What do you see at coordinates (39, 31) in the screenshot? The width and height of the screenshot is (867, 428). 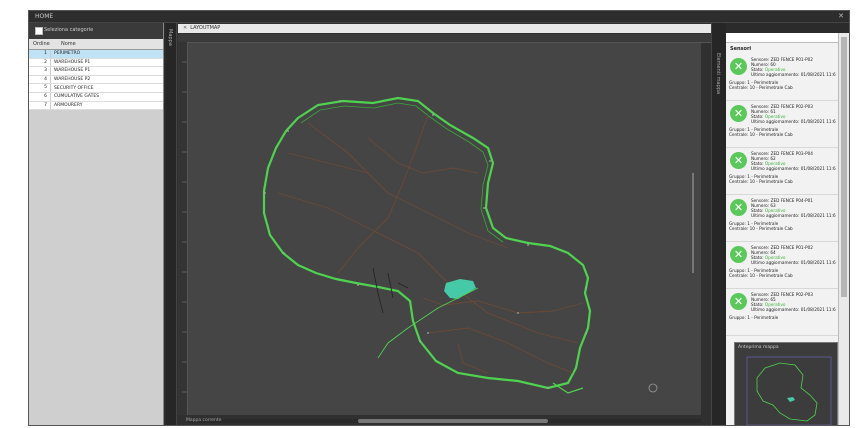 I see `select-categories-checkbox` at bounding box center [39, 31].